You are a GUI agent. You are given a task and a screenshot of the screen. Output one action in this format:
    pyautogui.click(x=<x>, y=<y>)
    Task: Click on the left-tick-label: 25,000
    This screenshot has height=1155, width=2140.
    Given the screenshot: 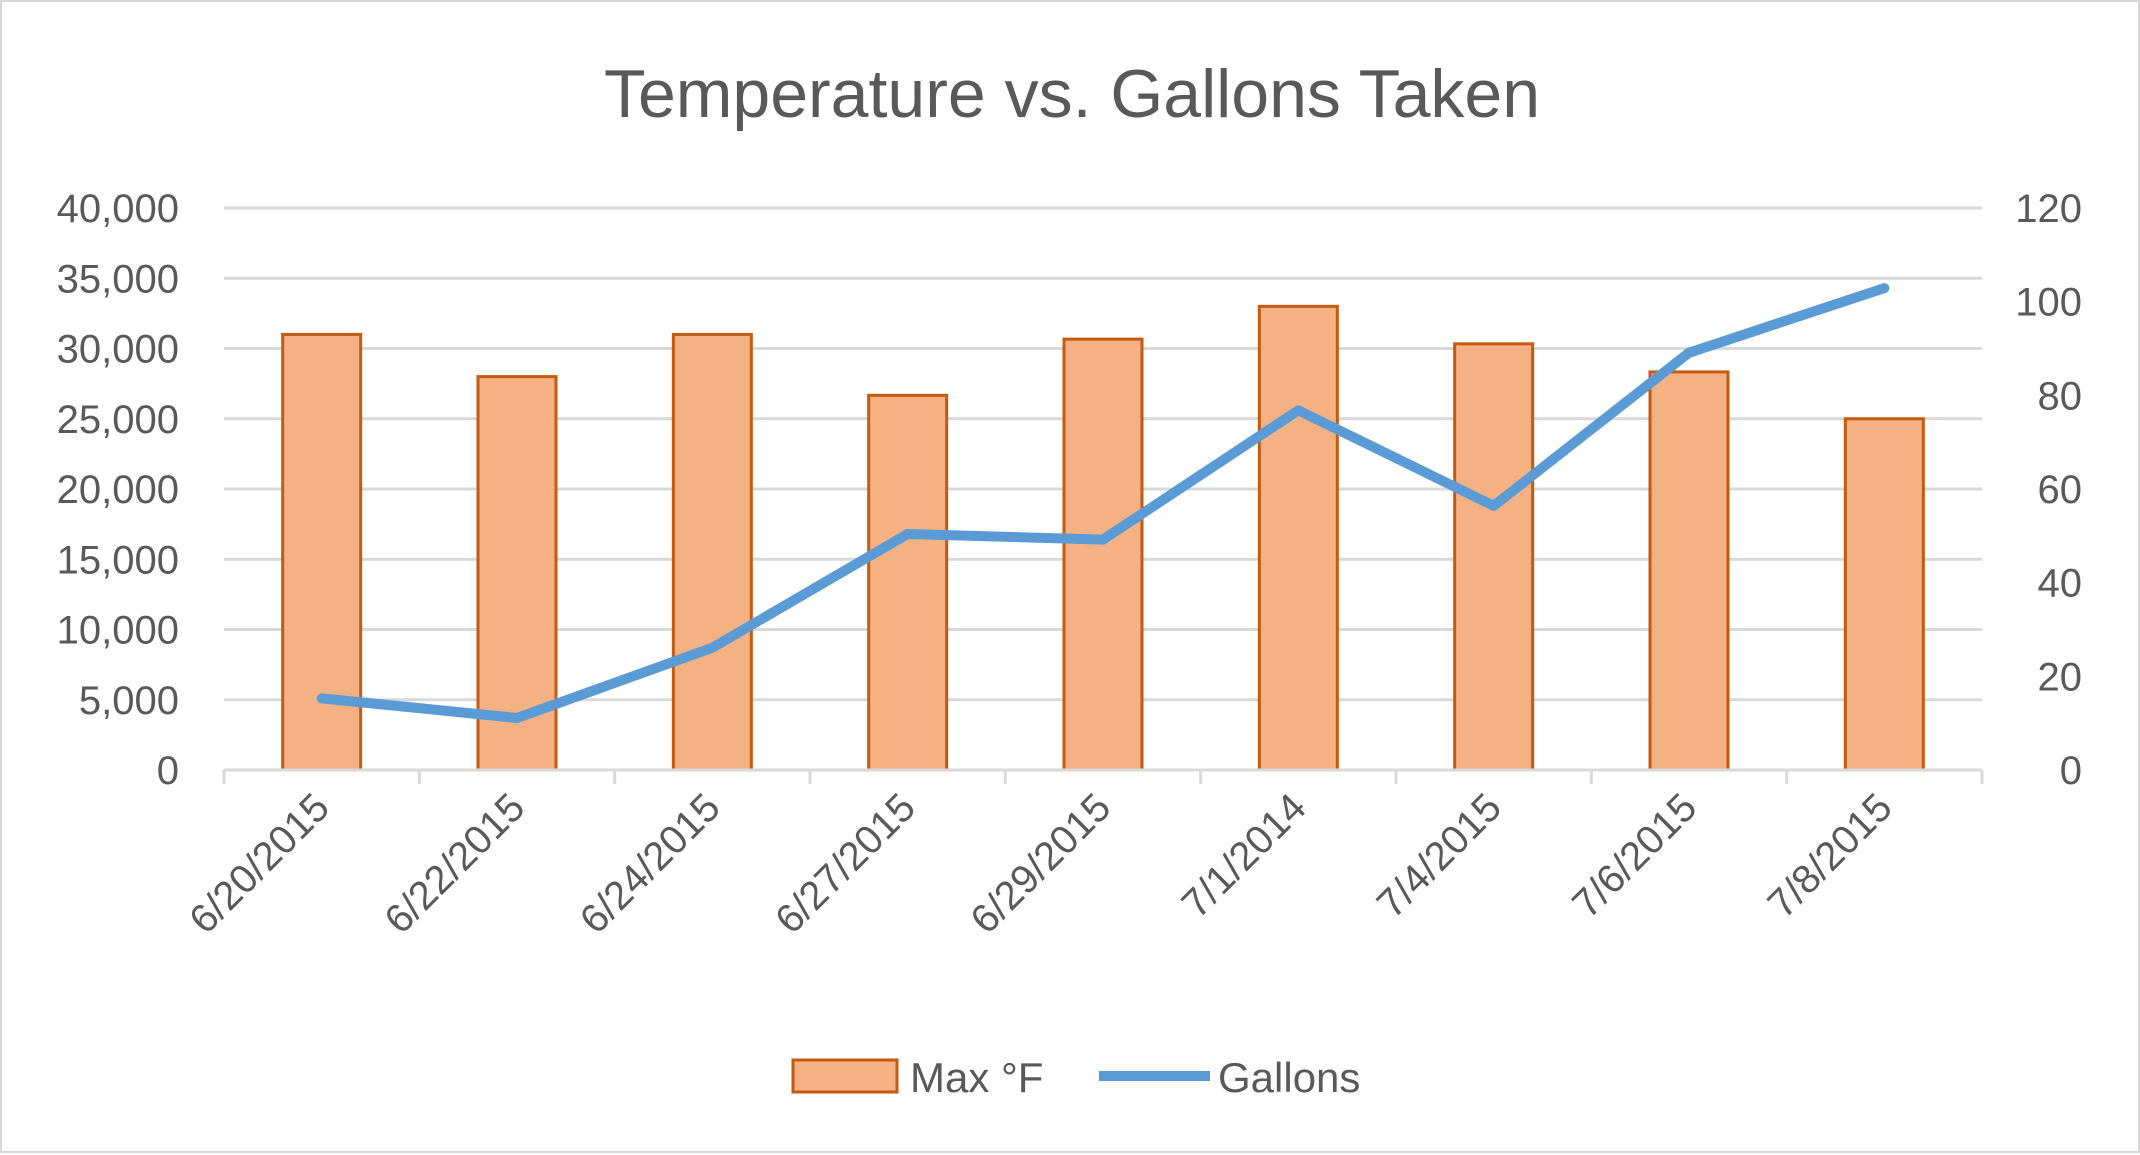 What is the action you would take?
    pyautogui.click(x=118, y=420)
    